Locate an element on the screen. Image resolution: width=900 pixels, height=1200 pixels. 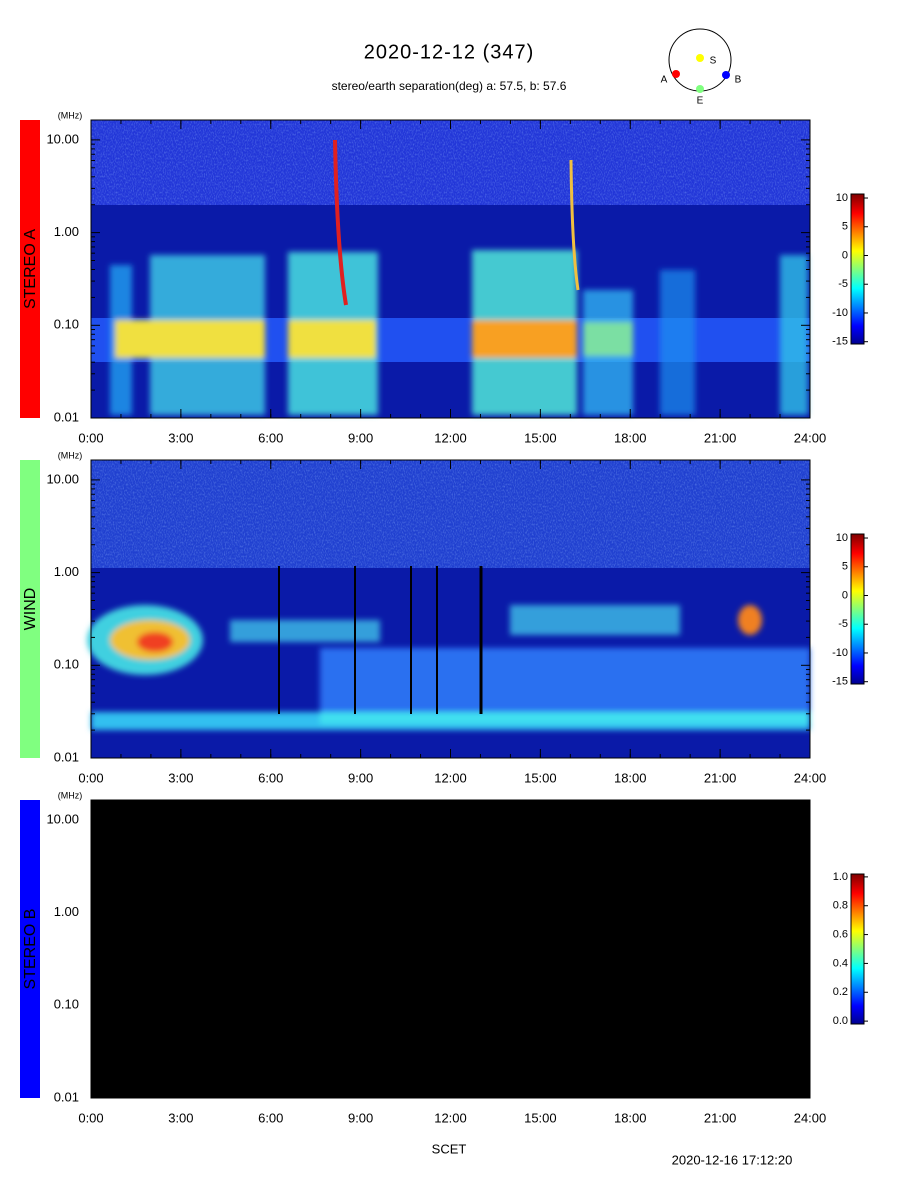
colorbar-tick-label: 0.4 is located at coordinates (840, 963).